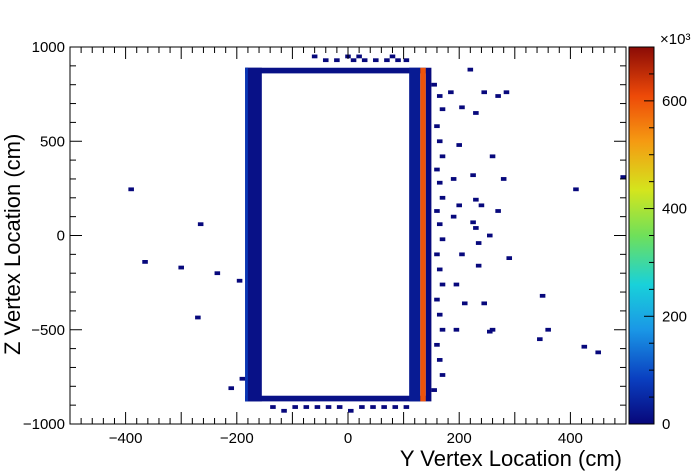 This screenshot has width=696, height=472. What do you see at coordinates (459, 438) in the screenshot?
I see `x-tick-label: 200` at bounding box center [459, 438].